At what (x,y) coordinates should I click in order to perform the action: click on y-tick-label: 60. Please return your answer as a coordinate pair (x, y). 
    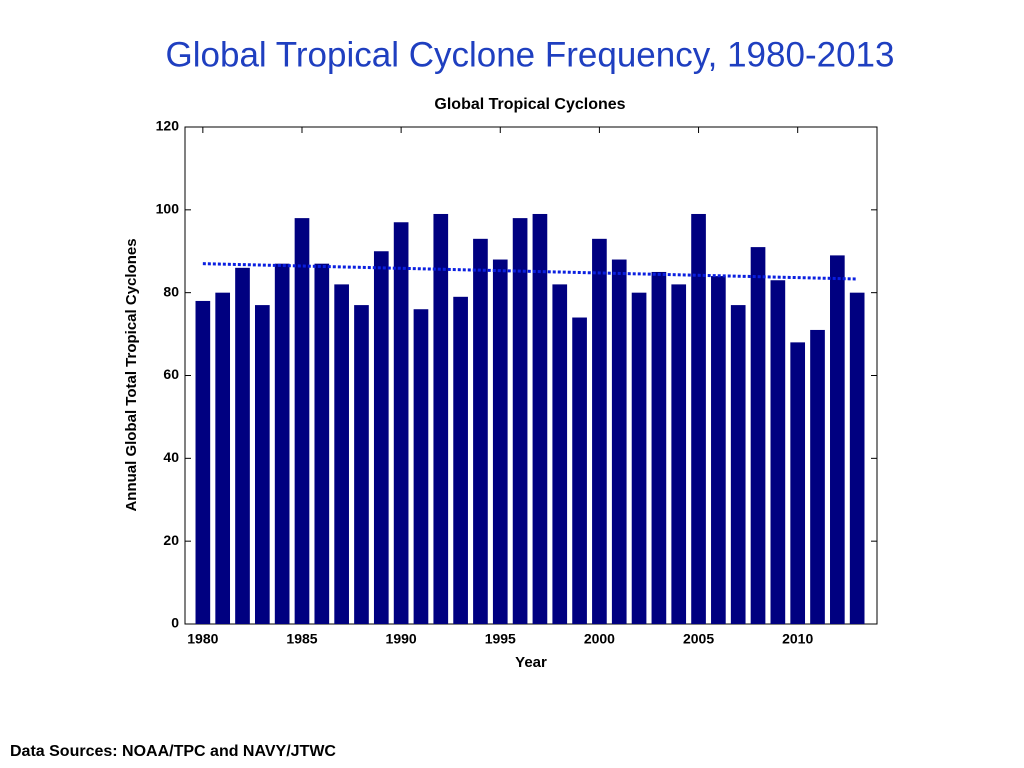
    Looking at the image, I should click on (171, 374).